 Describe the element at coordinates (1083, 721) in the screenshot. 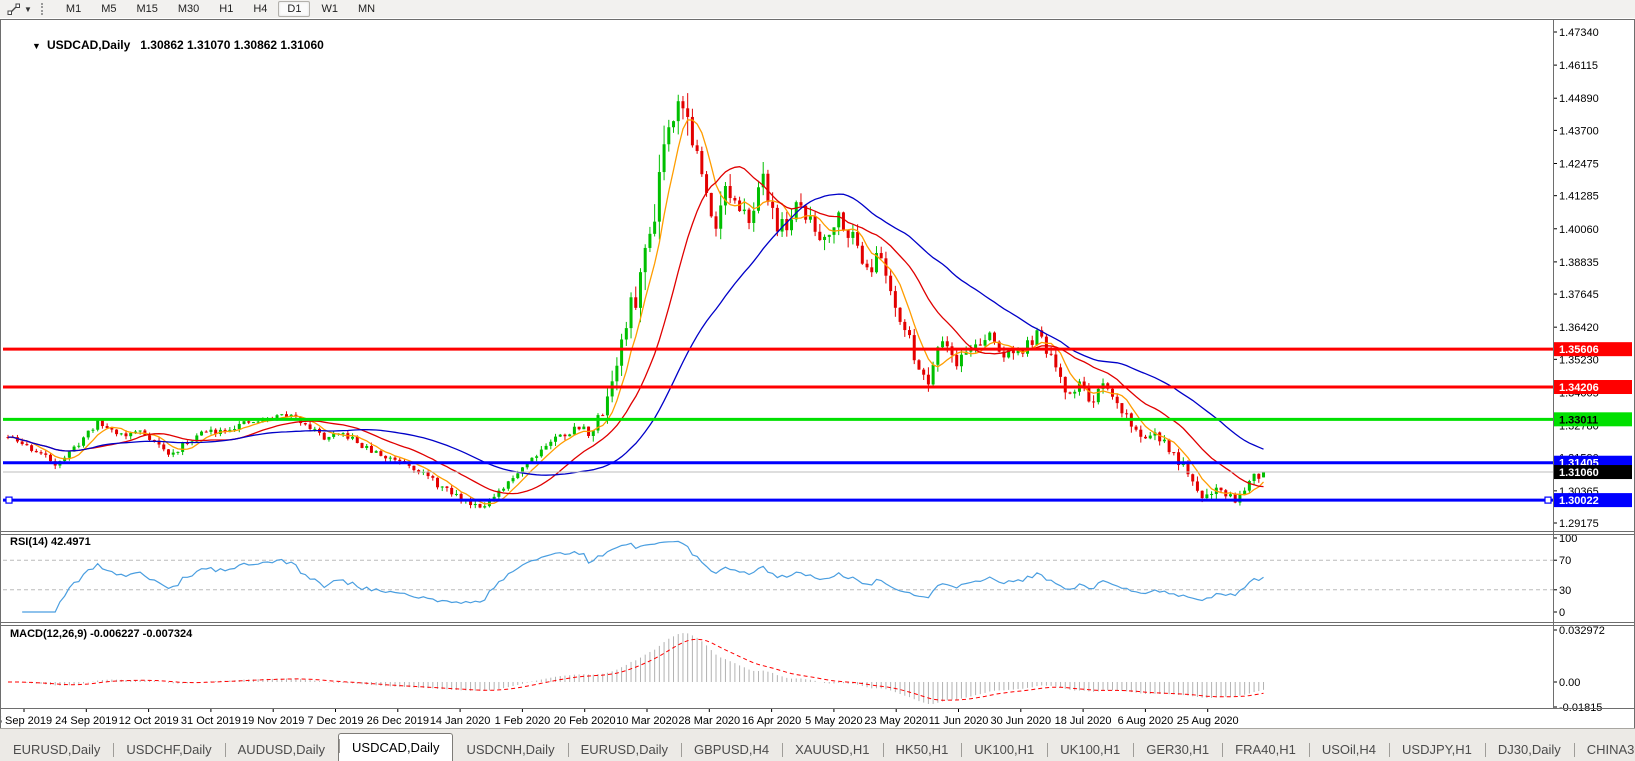

I see `svg-text: 18 Jul 2020` at that location.